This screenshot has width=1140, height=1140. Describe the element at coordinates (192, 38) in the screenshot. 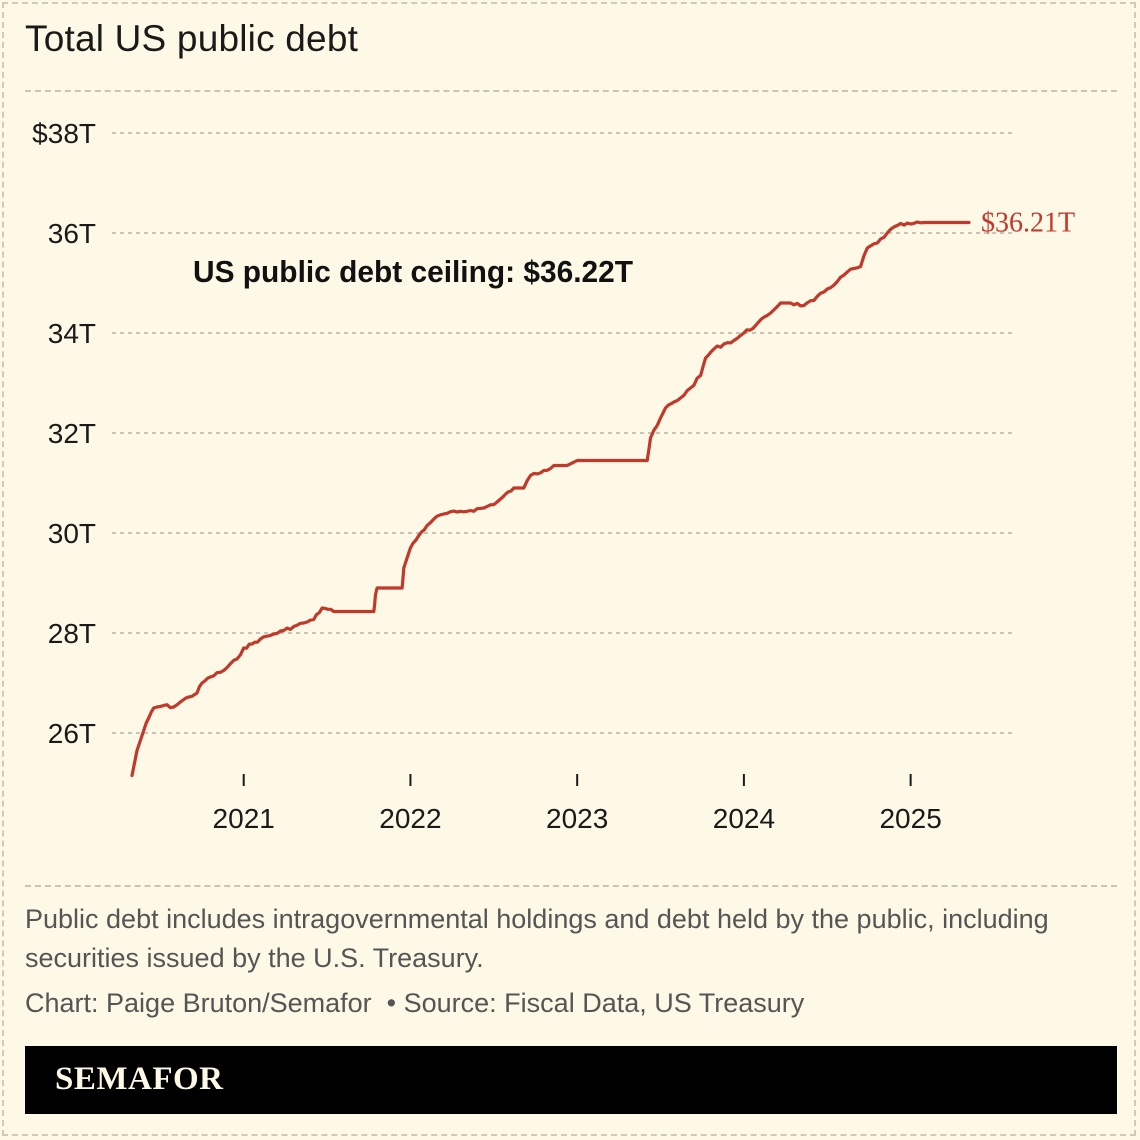

I see `chart-title: Total US public debt` at that location.